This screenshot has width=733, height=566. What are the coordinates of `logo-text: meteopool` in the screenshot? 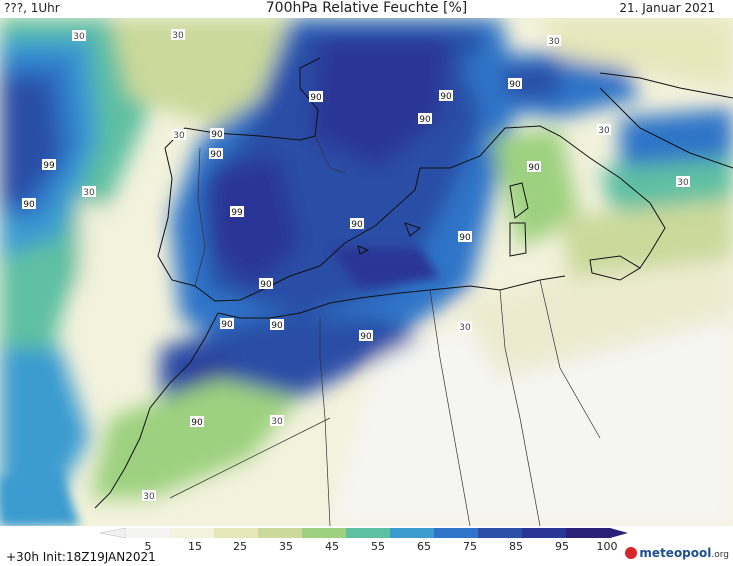 It's located at (675, 553).